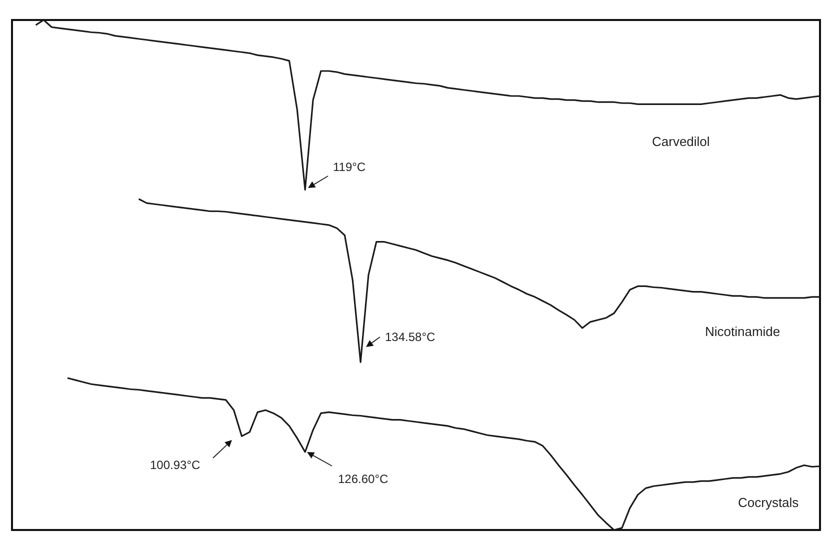  Describe the element at coordinates (681, 141) in the screenshot. I see `text: Carvedilol` at that location.